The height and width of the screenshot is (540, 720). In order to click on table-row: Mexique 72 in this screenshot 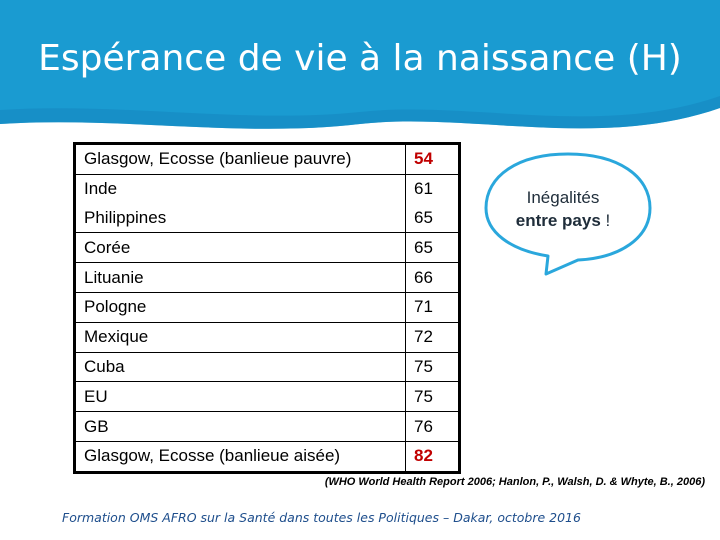, I will do `click(267, 337)`.